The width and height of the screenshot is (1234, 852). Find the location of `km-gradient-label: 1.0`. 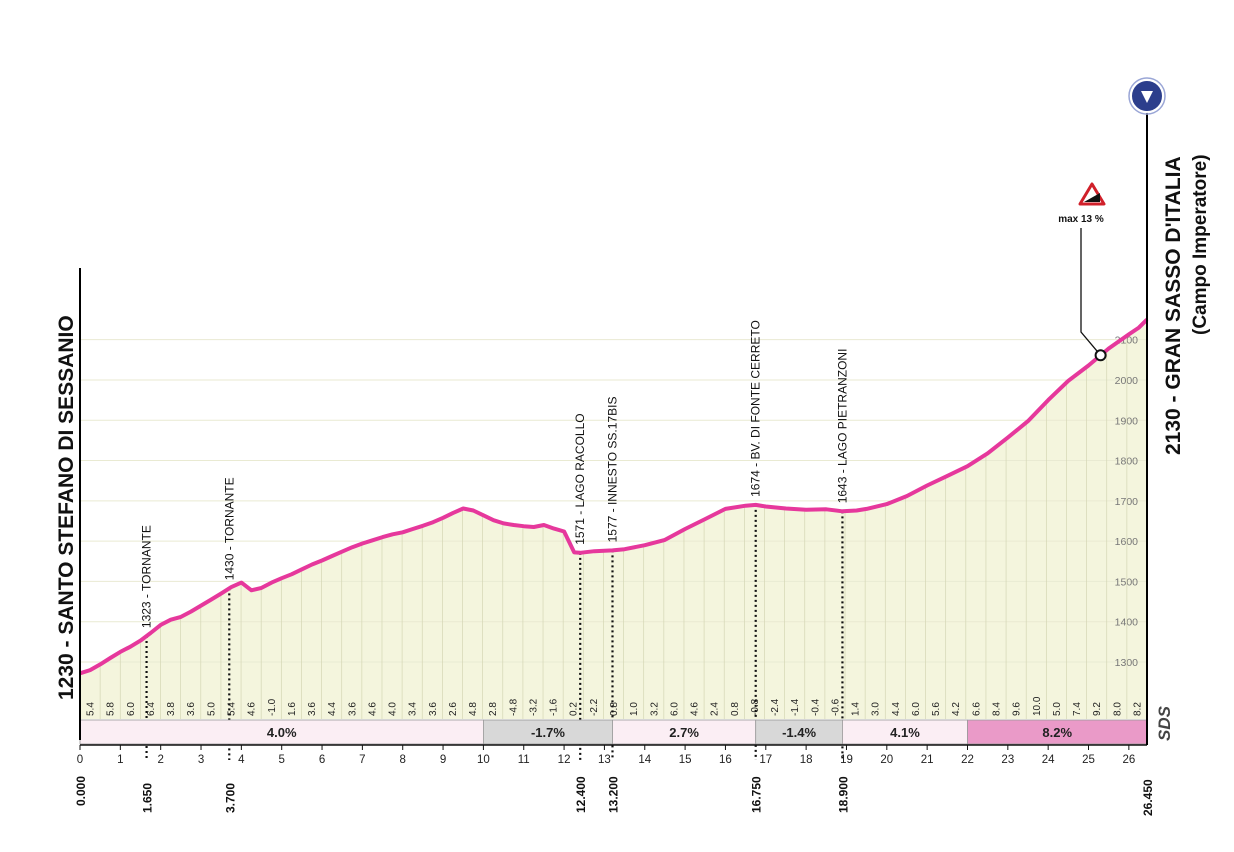

km-gradient-label: 1.0 is located at coordinates (634, 709).